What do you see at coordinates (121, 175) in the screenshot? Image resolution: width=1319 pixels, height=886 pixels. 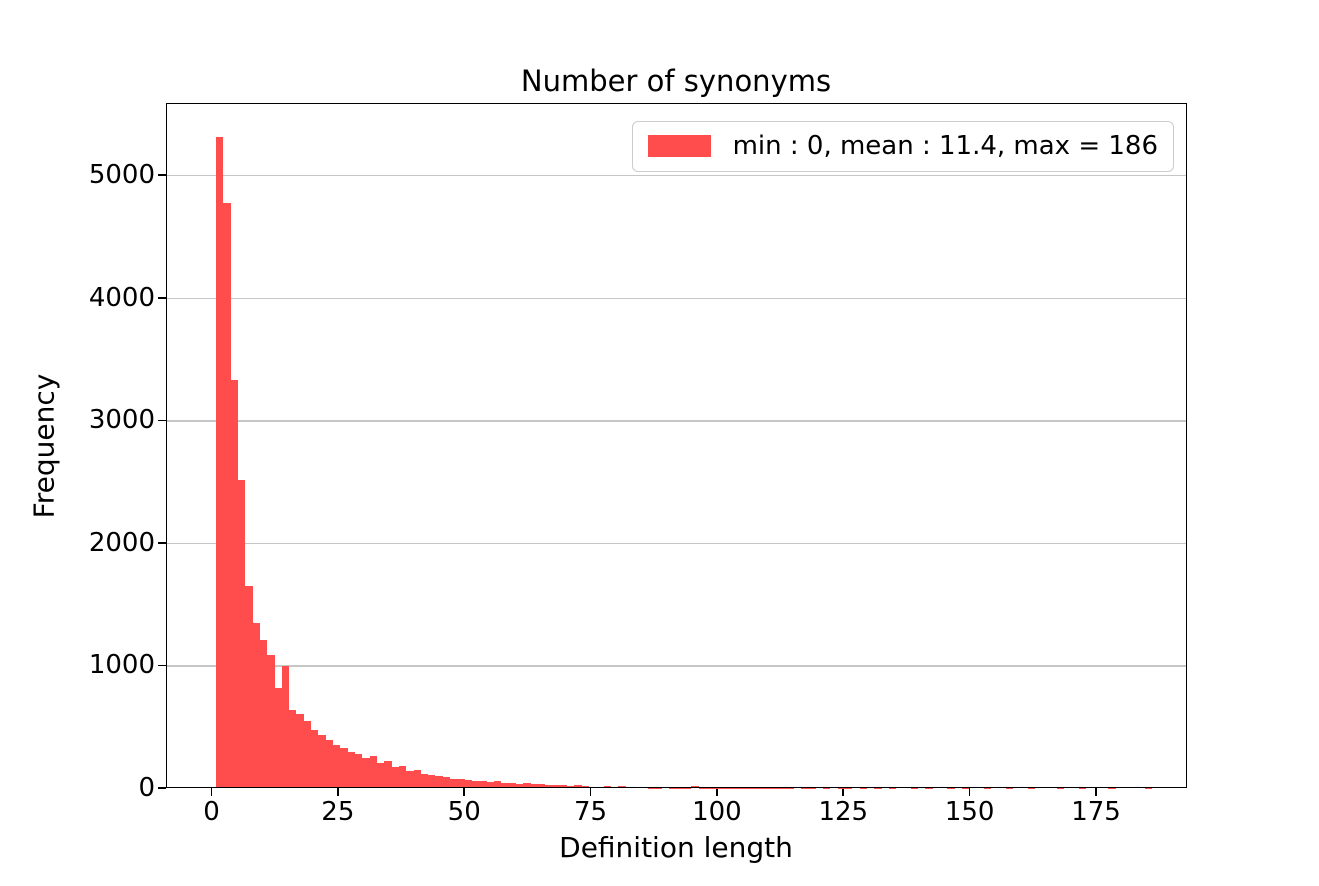 I see `y-tick-label: 5000` at bounding box center [121, 175].